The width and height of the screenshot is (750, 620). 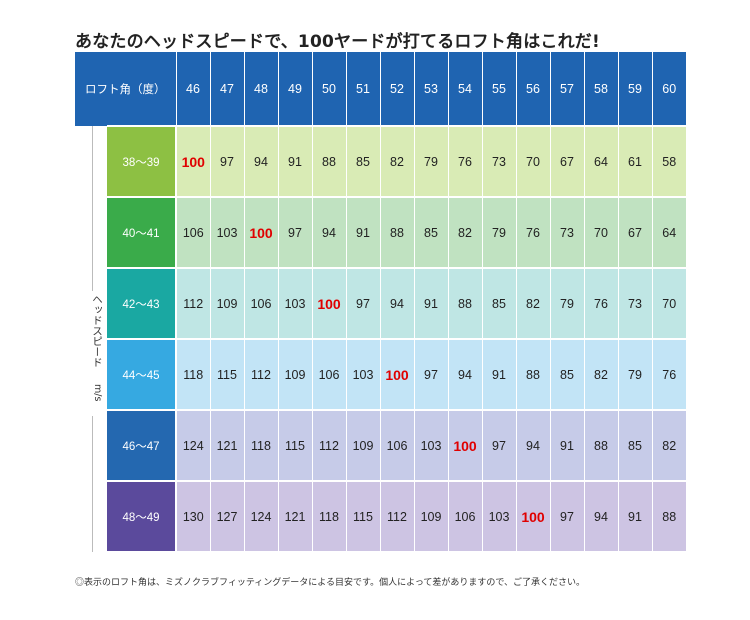 I want to click on loft-header-cell: 52, so click(x=396, y=89).